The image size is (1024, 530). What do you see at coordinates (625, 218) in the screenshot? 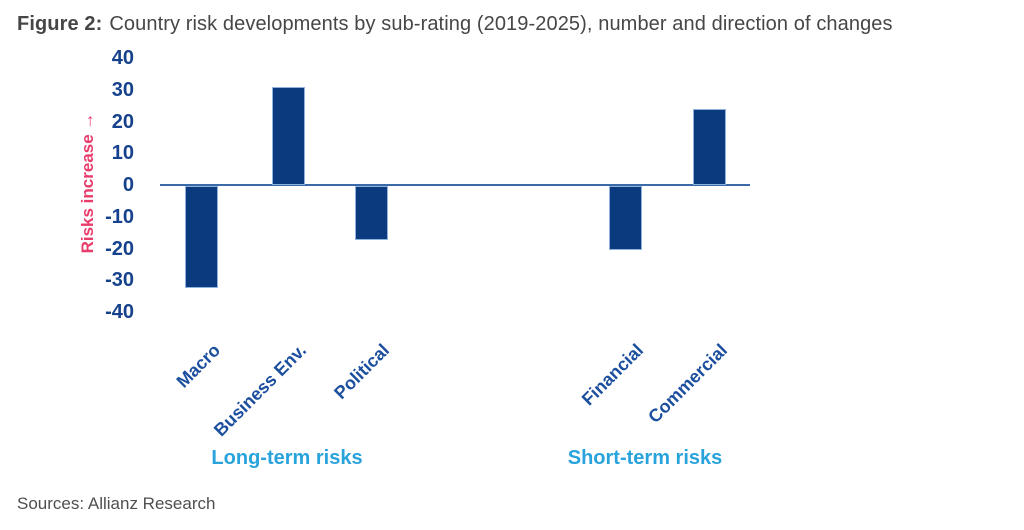
I see `bar-financial` at bounding box center [625, 218].